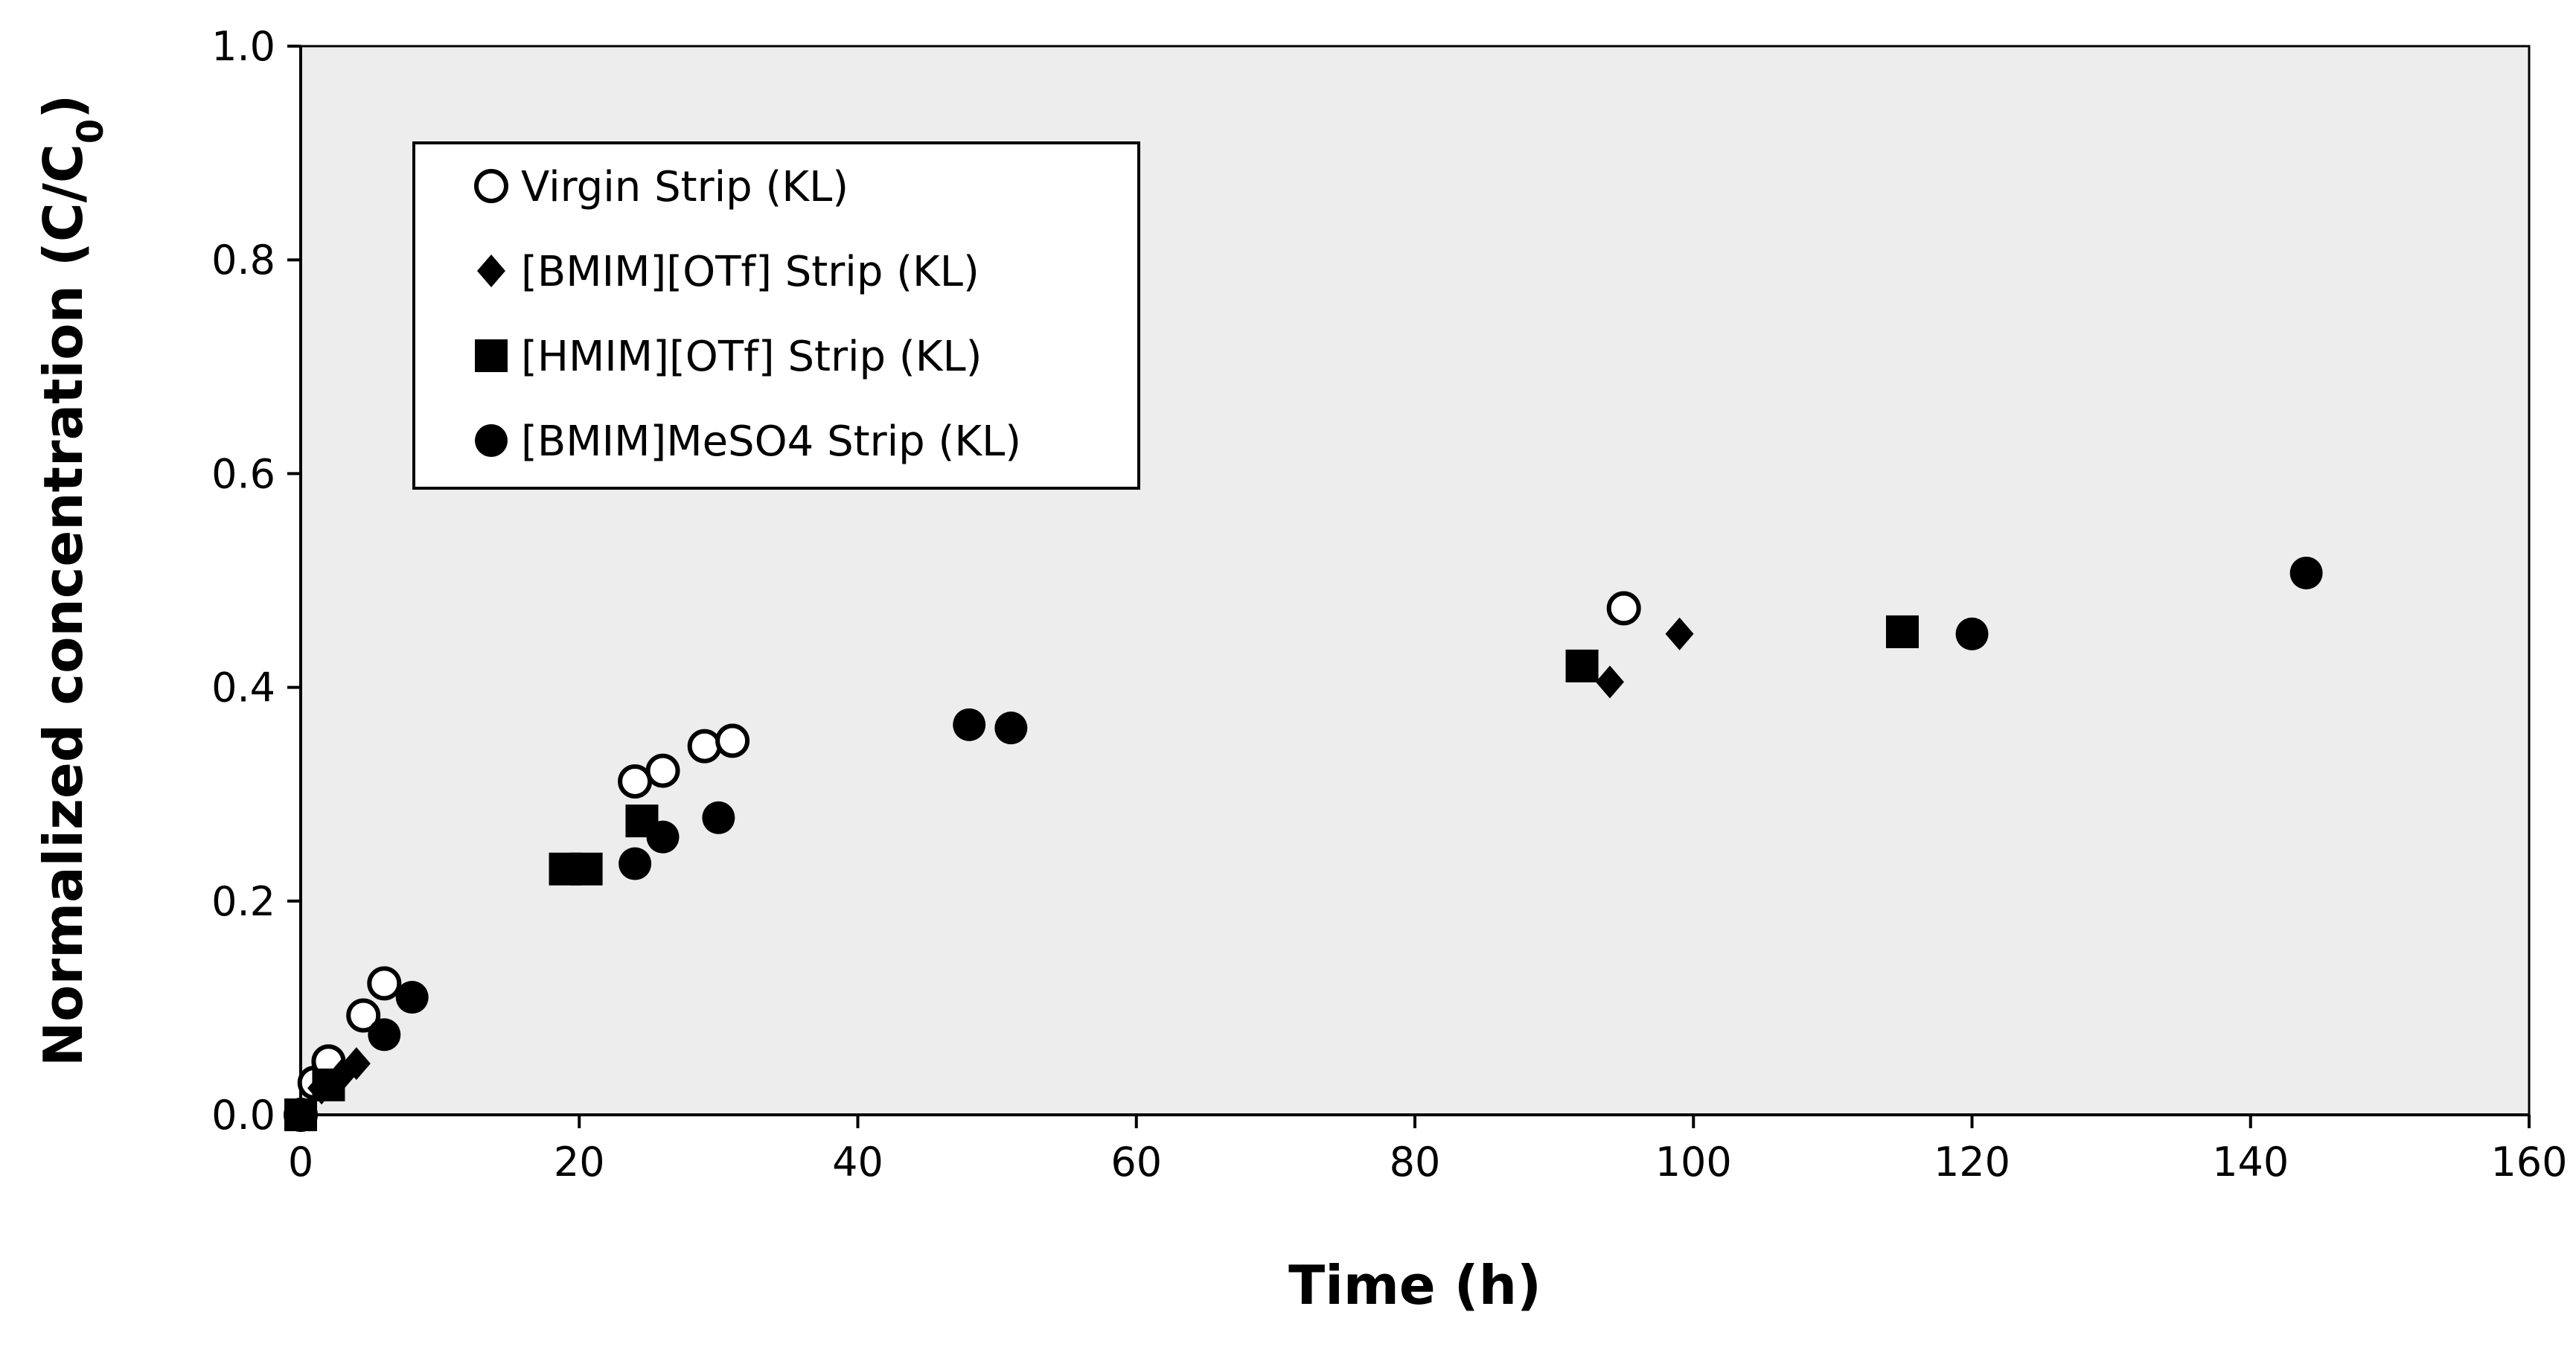 Image resolution: width=2576 pixels, height=1350 pixels. I want to click on x-ticks: 0 20 40 60 80 100 120 140 160, so click(1428, 1150).